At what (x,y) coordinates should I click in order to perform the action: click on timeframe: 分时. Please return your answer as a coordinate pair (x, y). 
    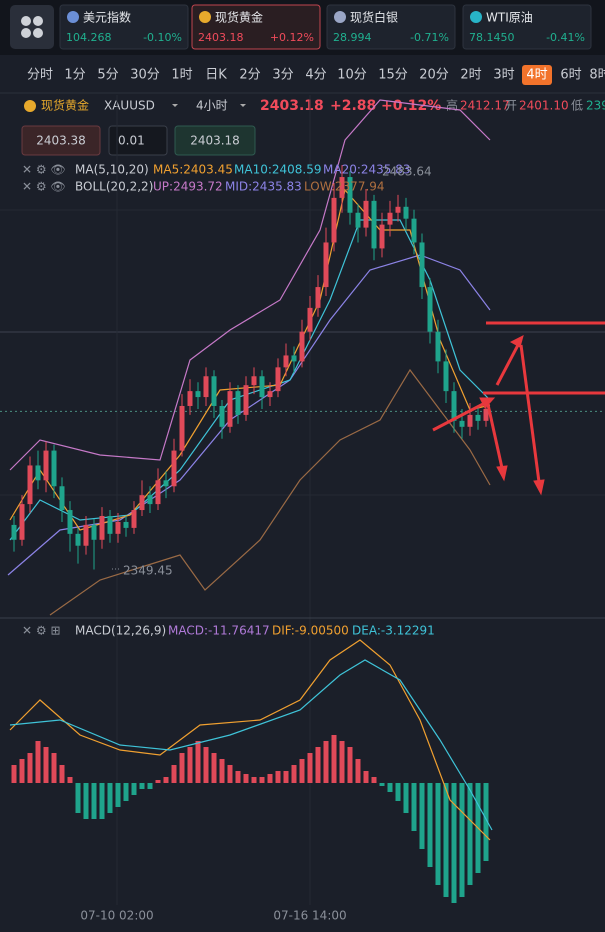
    Looking at the image, I should click on (40, 75).